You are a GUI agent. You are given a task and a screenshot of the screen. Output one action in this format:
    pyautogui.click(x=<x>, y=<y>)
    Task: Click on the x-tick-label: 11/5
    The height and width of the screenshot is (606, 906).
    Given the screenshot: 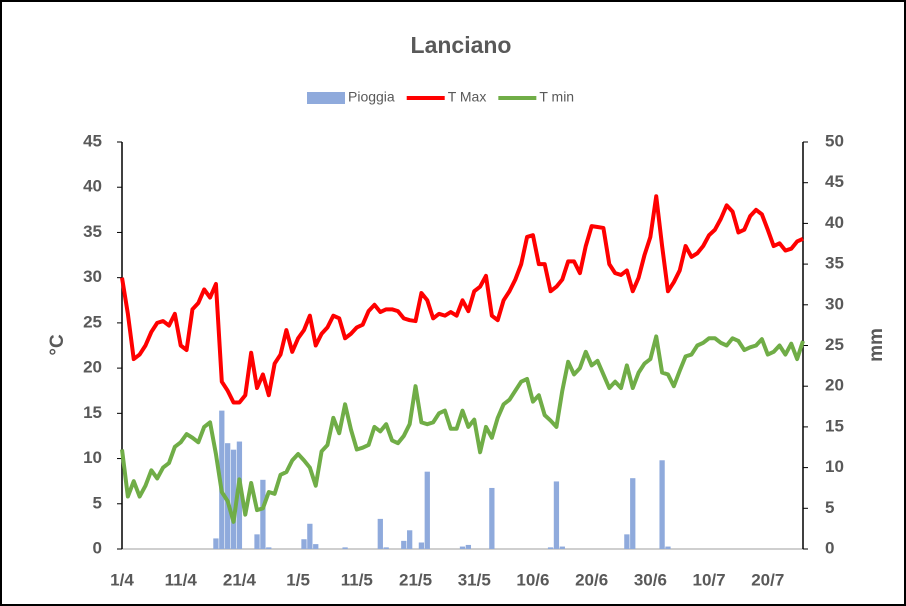 What is the action you would take?
    pyautogui.click(x=357, y=579)
    